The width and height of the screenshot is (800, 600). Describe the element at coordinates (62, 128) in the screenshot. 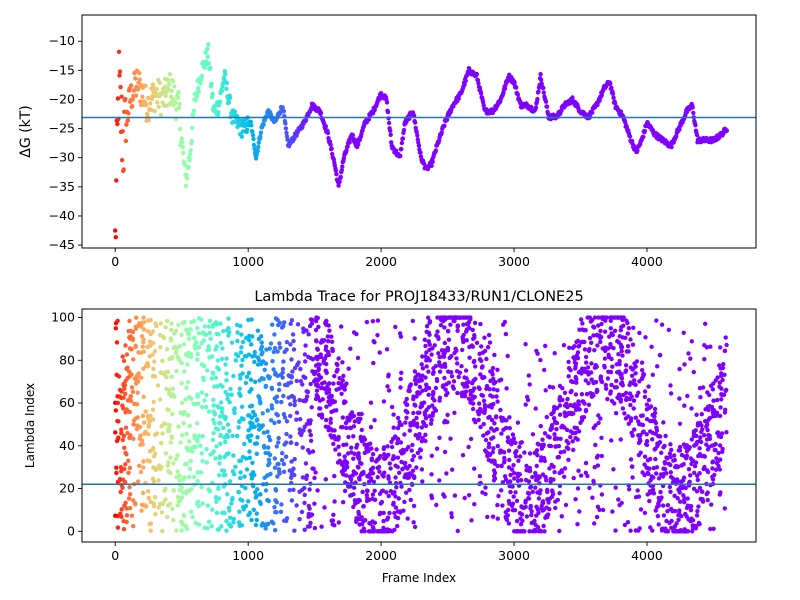

I see `y-tick-label: −25` at that location.